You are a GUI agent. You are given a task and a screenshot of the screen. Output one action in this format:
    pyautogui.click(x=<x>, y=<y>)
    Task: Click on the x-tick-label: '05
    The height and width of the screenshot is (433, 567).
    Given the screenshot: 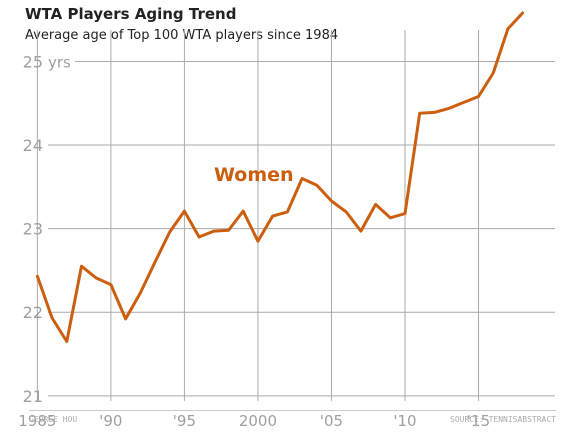 What is the action you would take?
    pyautogui.click(x=331, y=421)
    